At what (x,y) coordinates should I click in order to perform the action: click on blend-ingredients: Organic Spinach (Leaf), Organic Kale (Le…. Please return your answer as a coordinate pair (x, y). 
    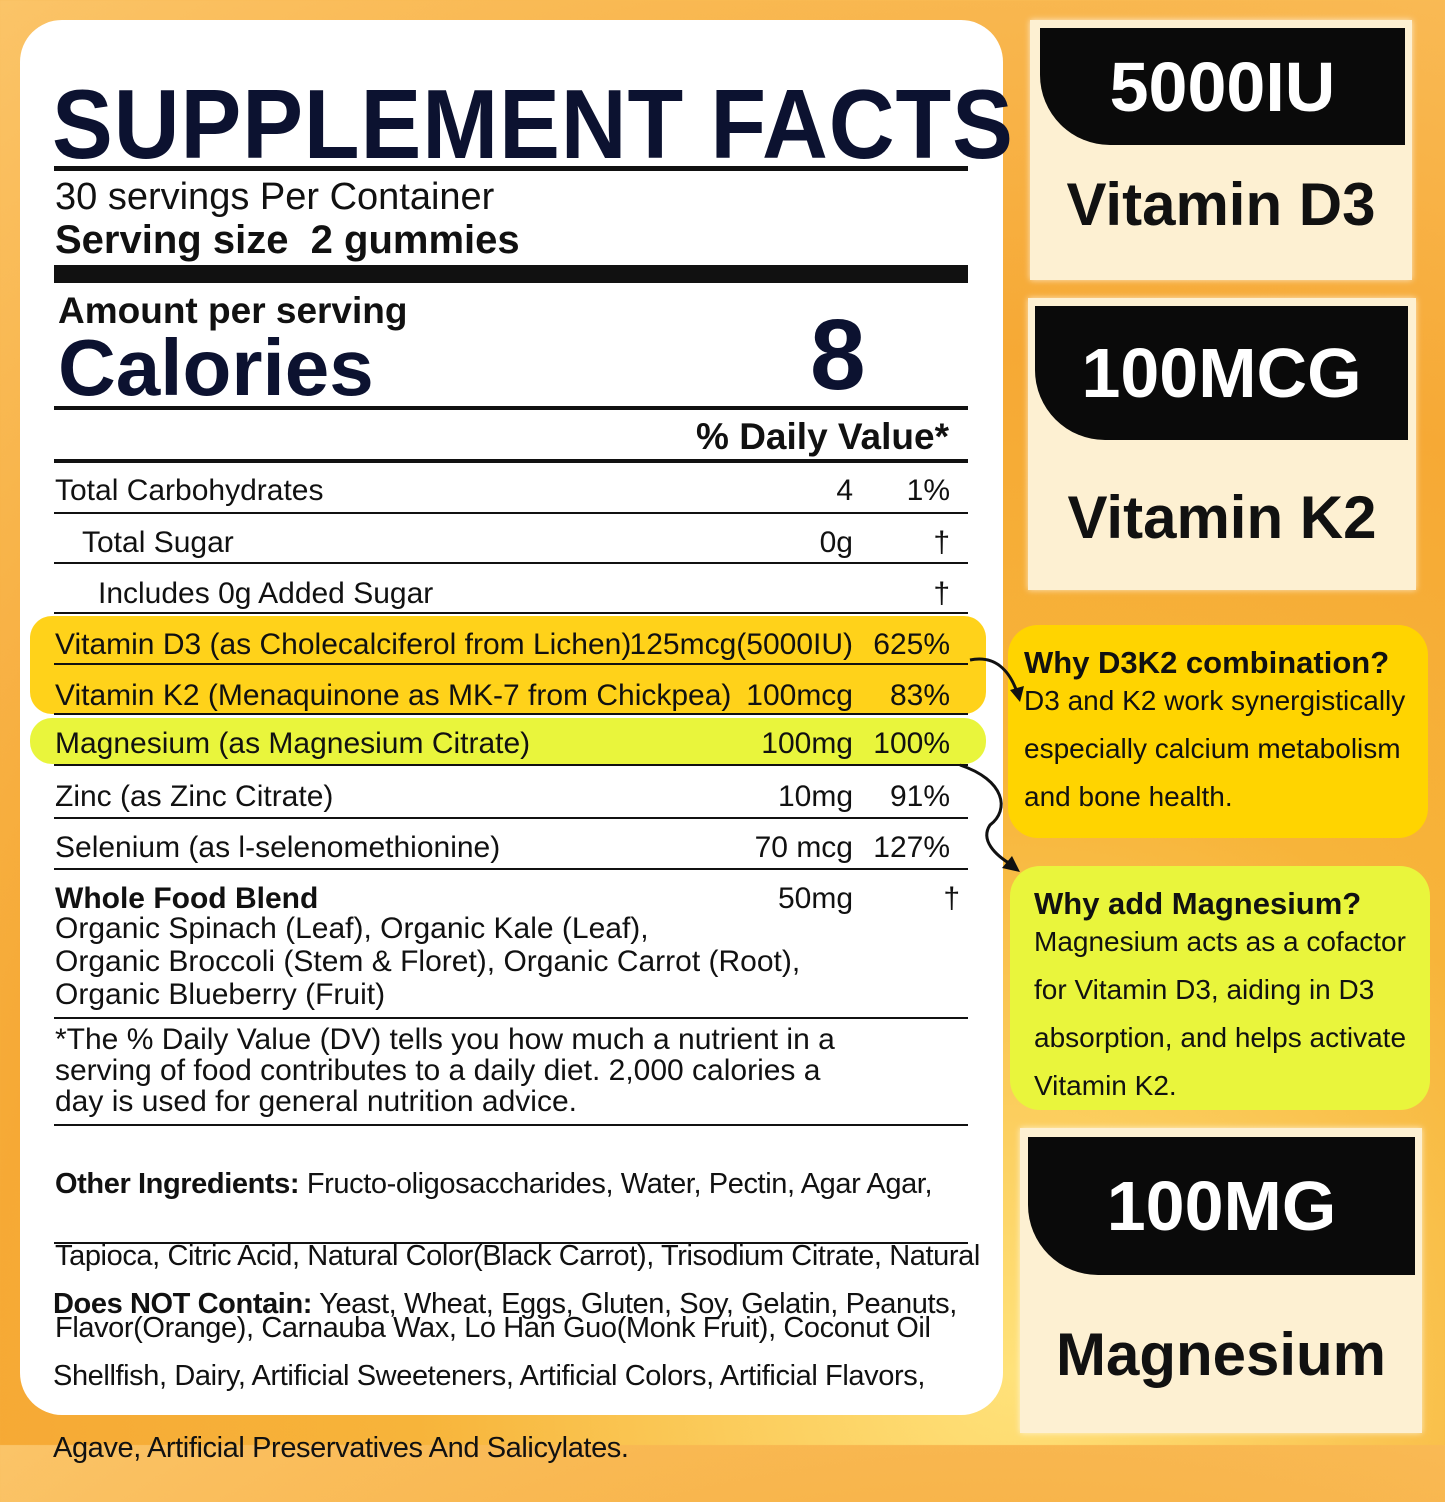
    Looking at the image, I should click on (427, 961).